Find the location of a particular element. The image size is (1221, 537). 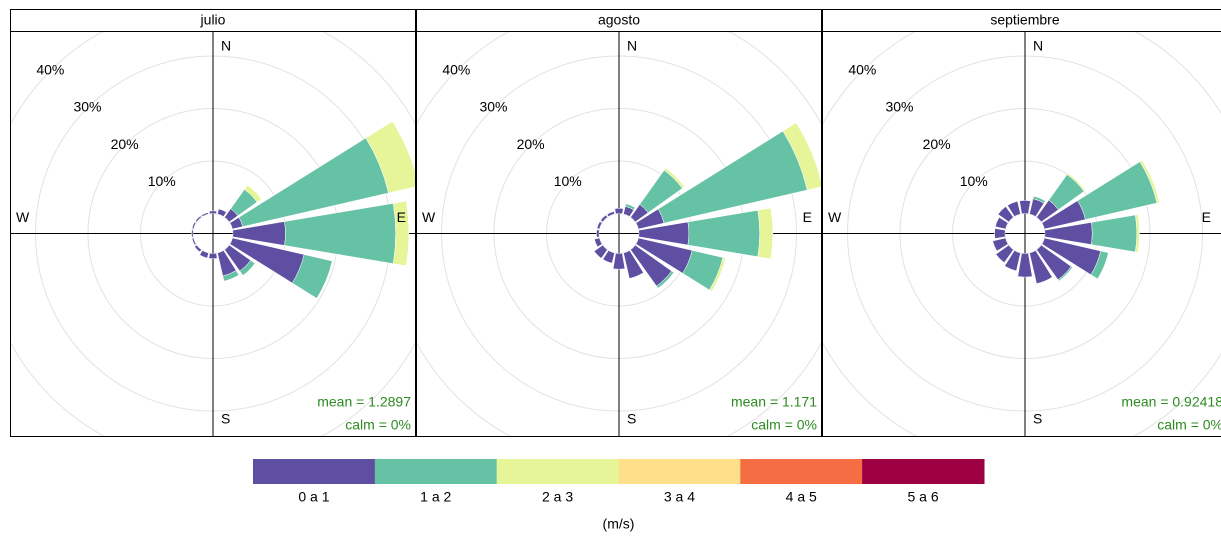

mean-label: mean = 0.92418 is located at coordinates (1171, 402).